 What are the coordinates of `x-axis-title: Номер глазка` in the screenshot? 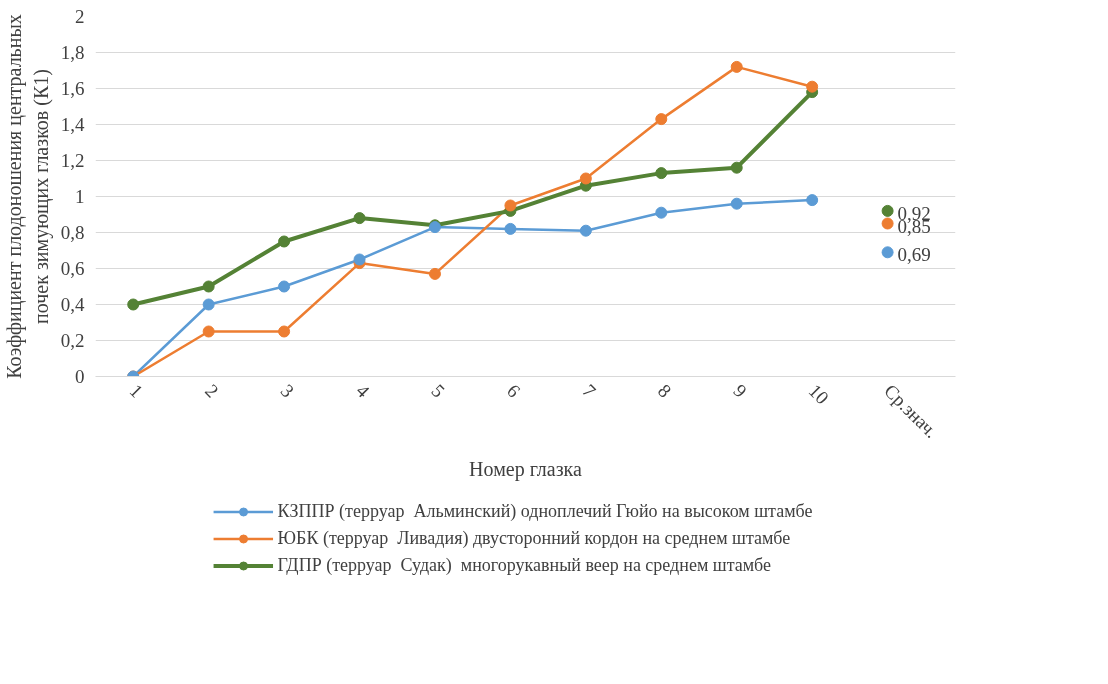 It's located at (526, 470).